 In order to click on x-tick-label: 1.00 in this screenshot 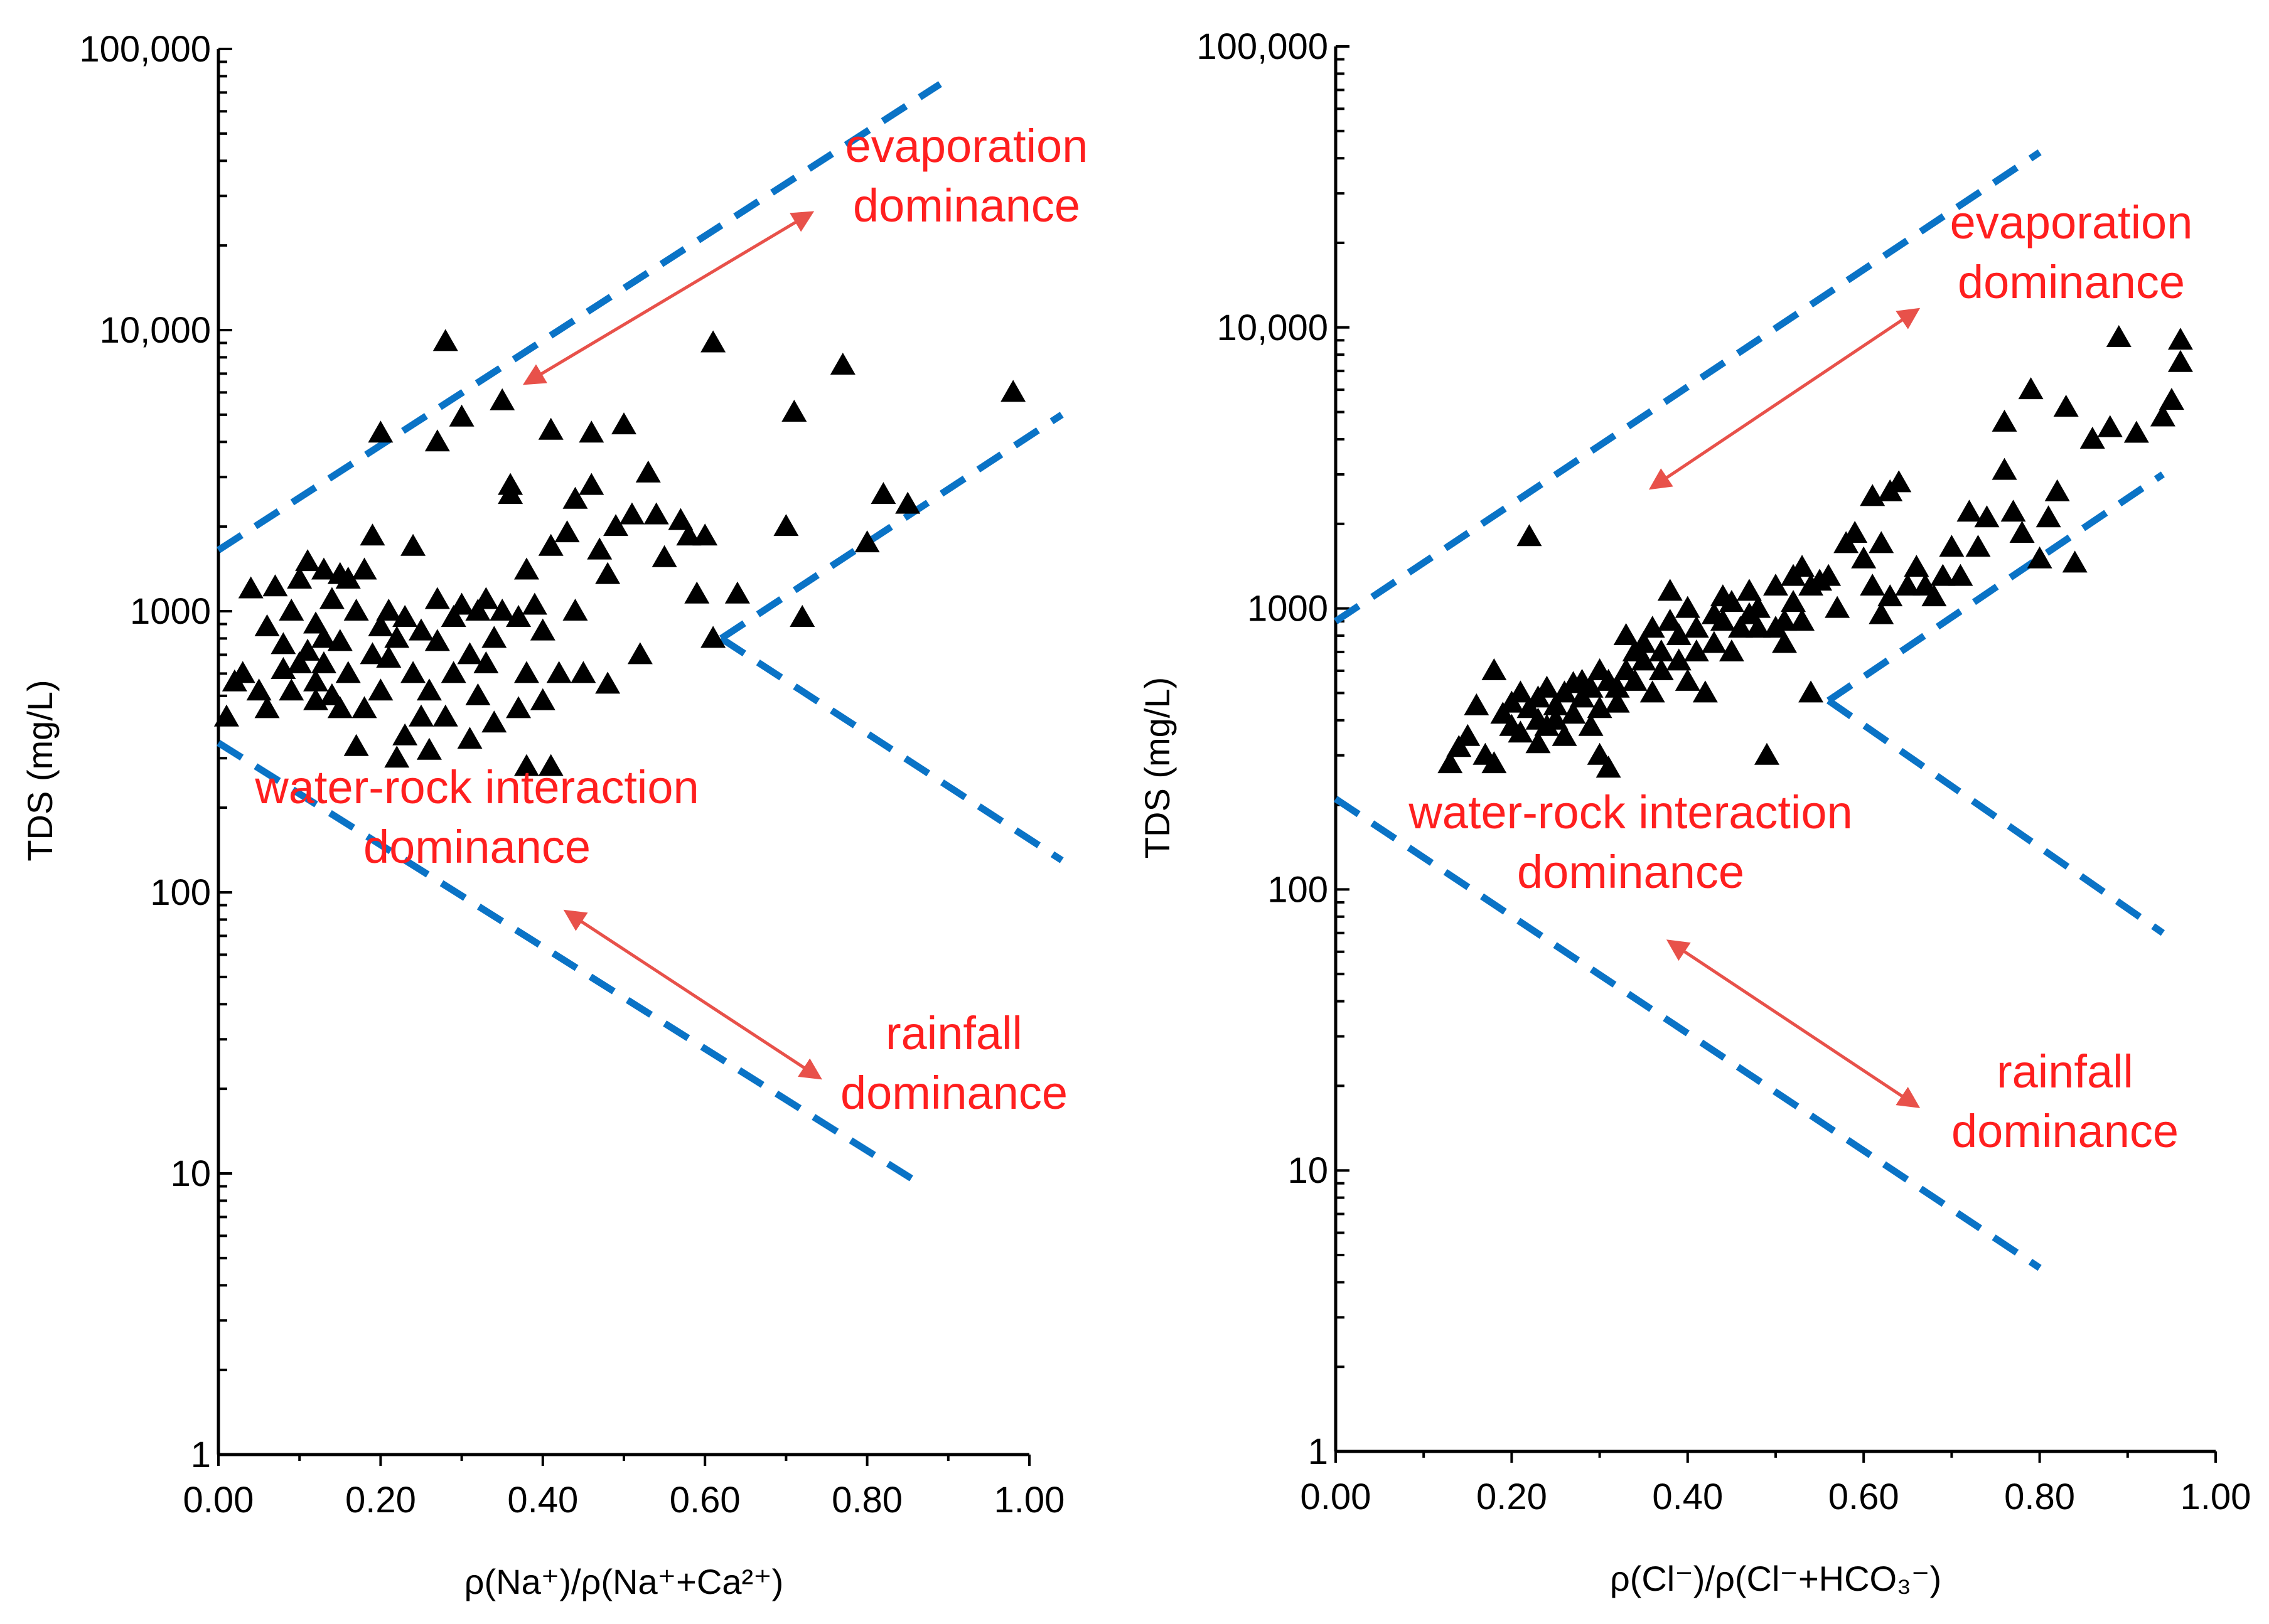, I will do `click(2215, 1497)`.